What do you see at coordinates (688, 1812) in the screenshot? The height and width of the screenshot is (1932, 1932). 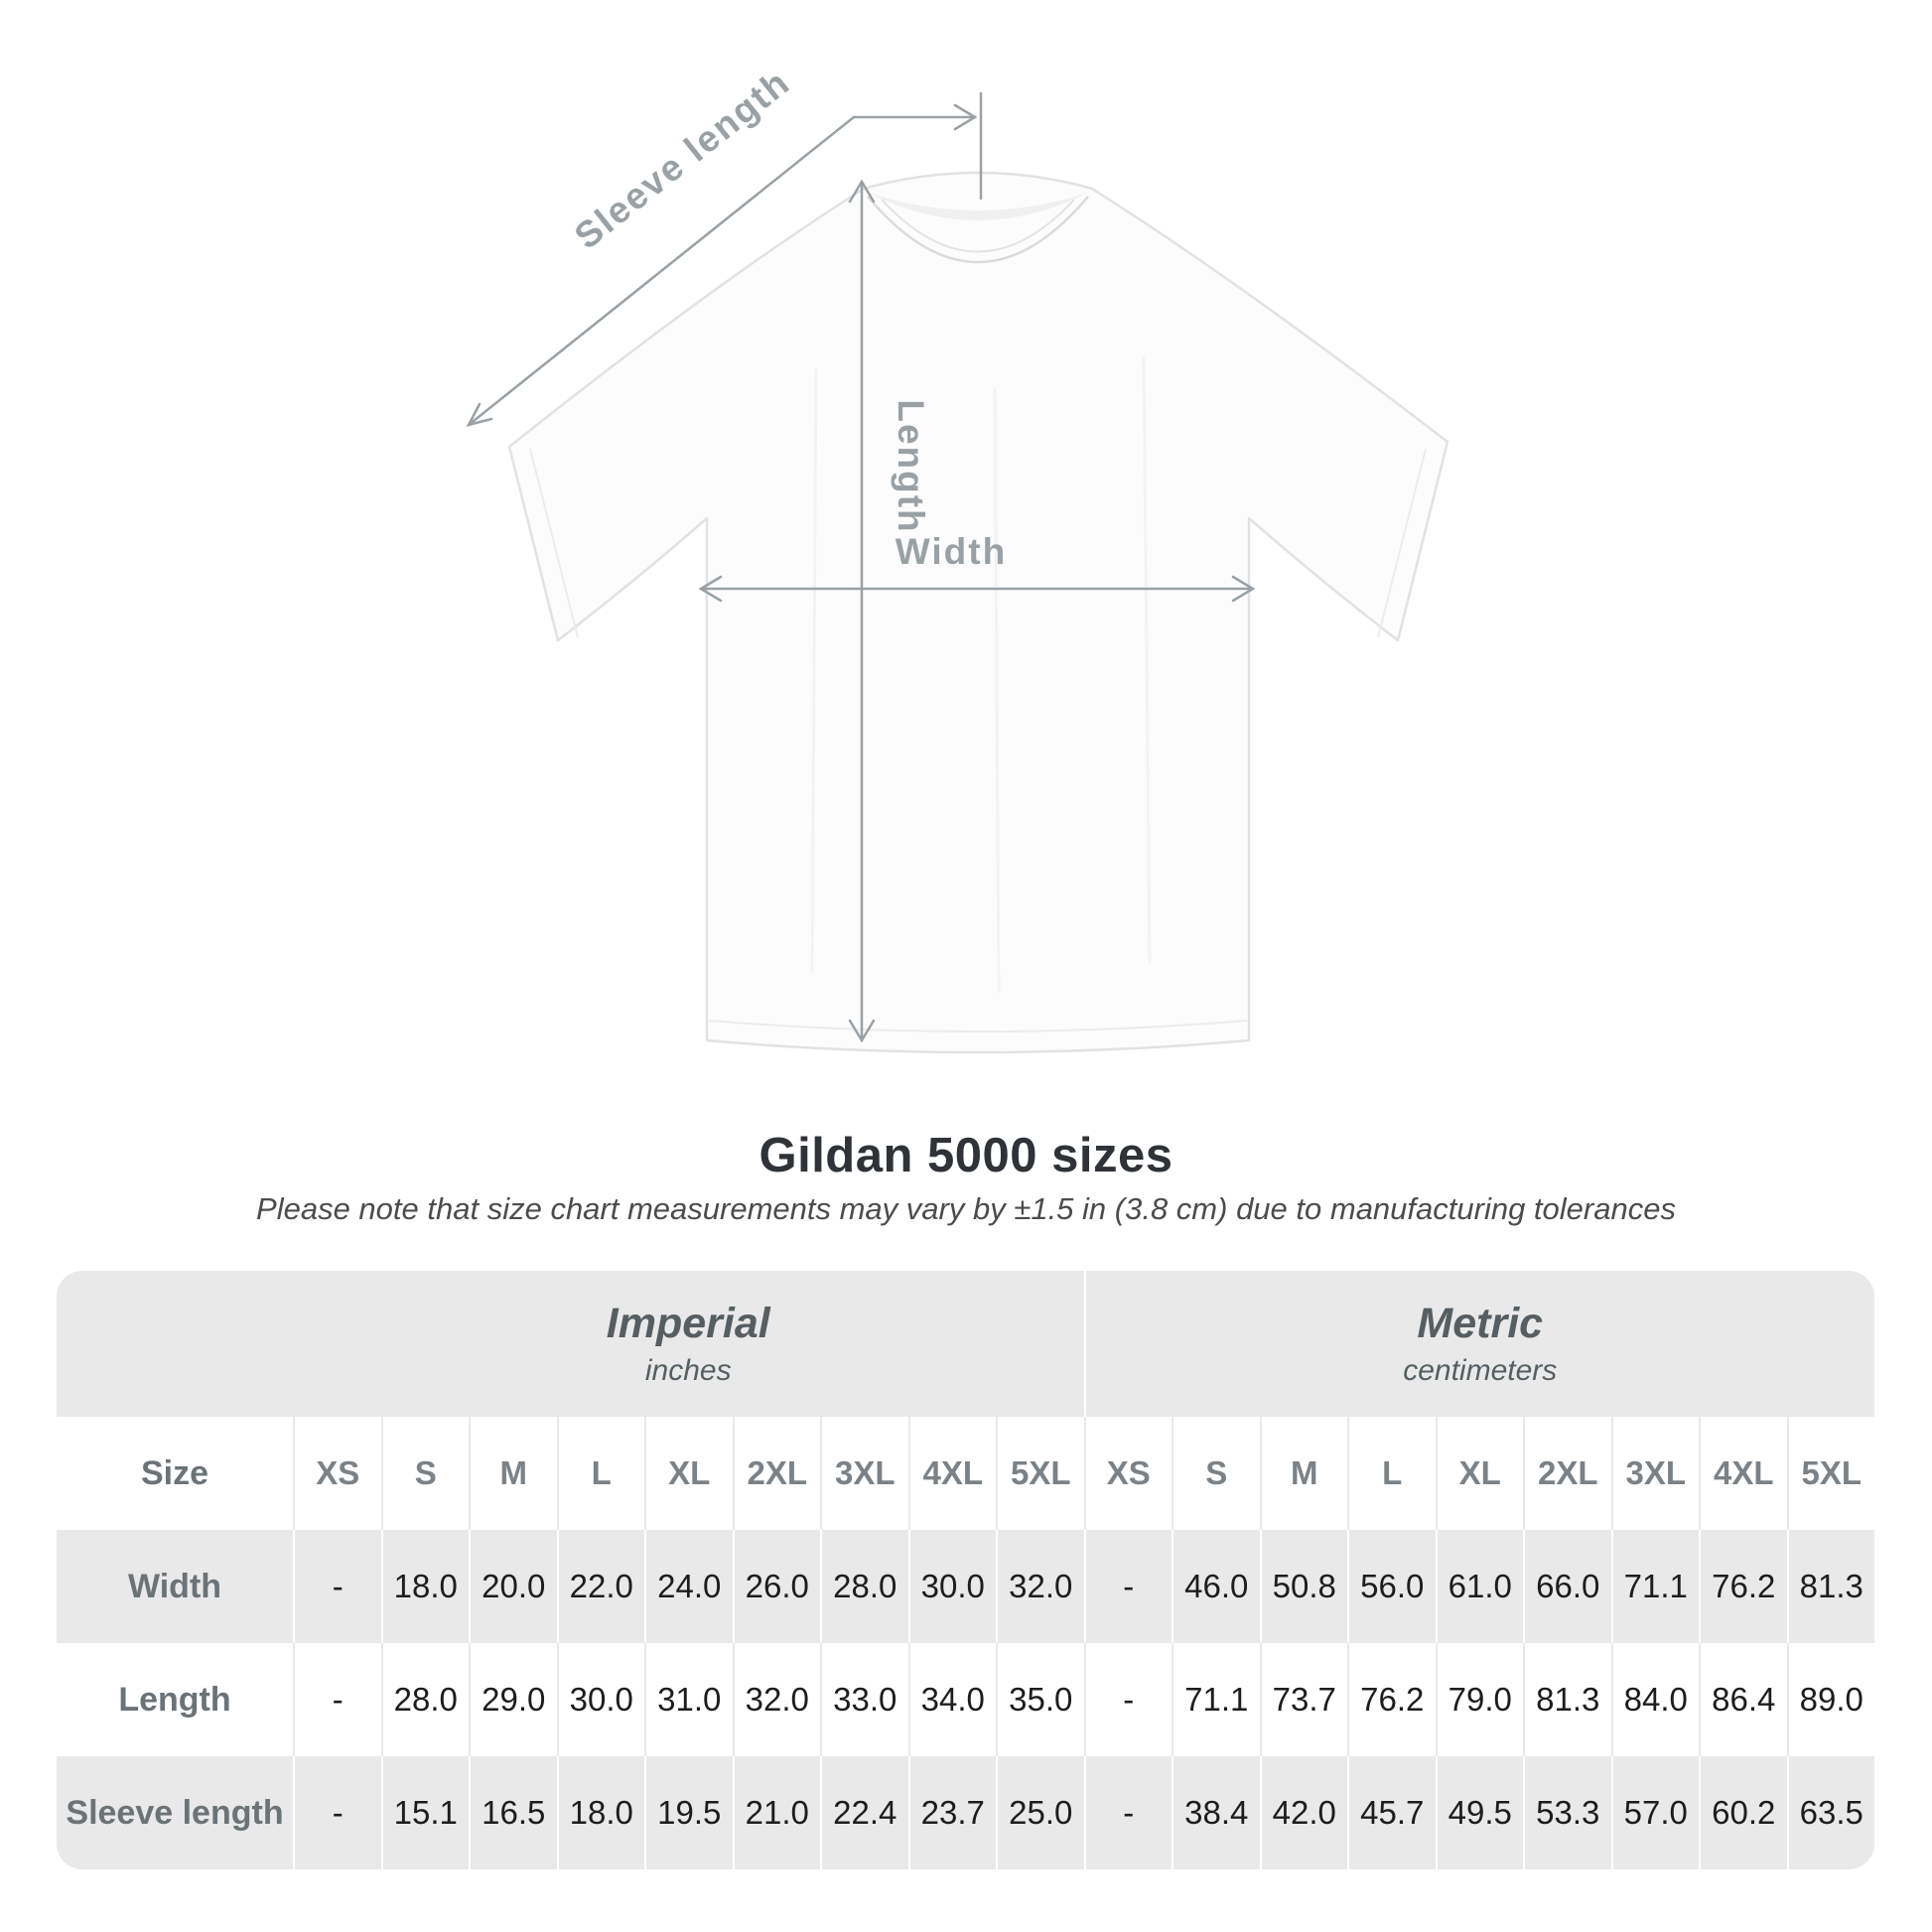 I see `value-cell: 19.5` at bounding box center [688, 1812].